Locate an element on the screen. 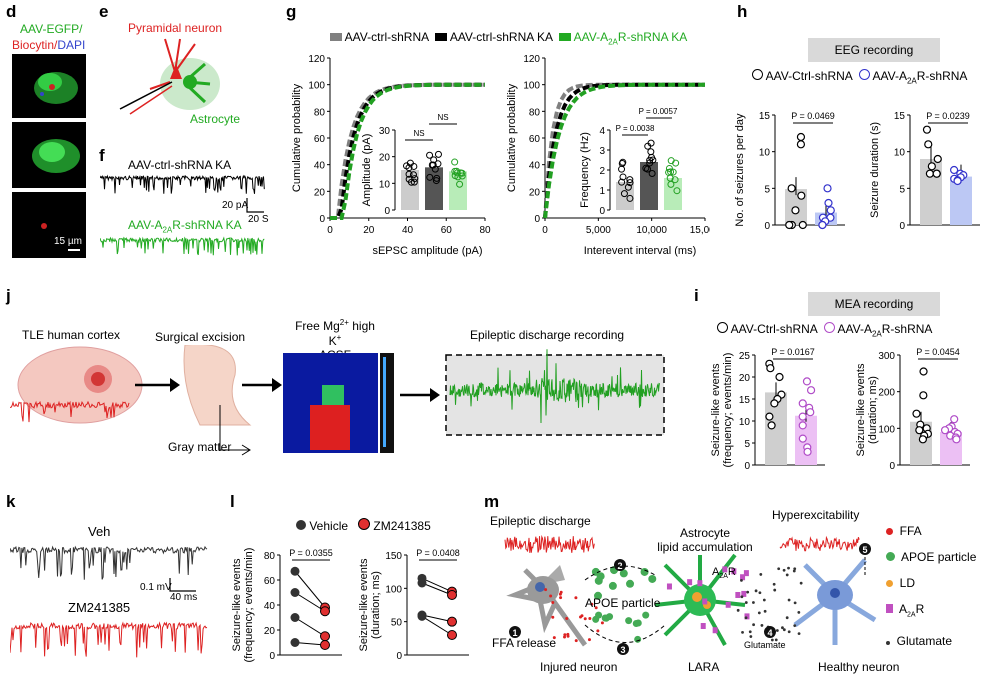 Image resolution: width=993 pixels, height=682 pixels. h-right-y-tick-label: 5 is located at coordinates (902, 189).